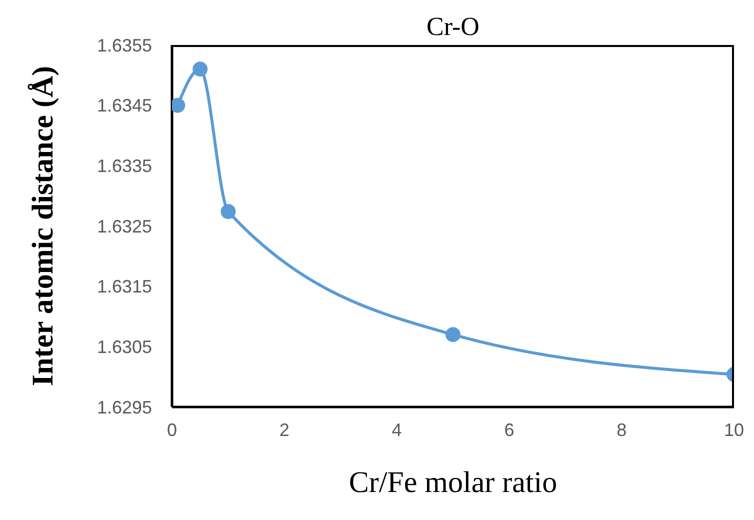 This screenshot has width=754, height=520. I want to click on x-tick-label: 10, so click(734, 430).